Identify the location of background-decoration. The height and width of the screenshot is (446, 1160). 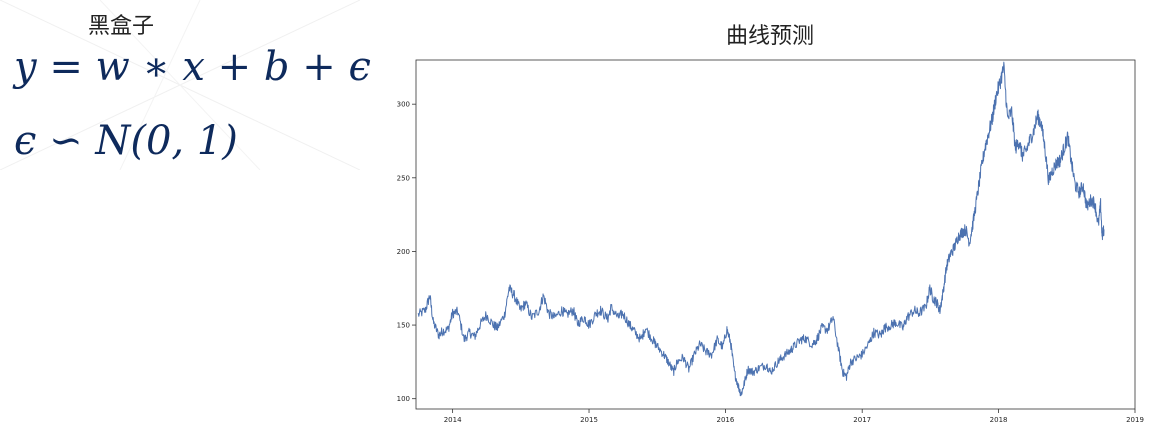
(180, 85).